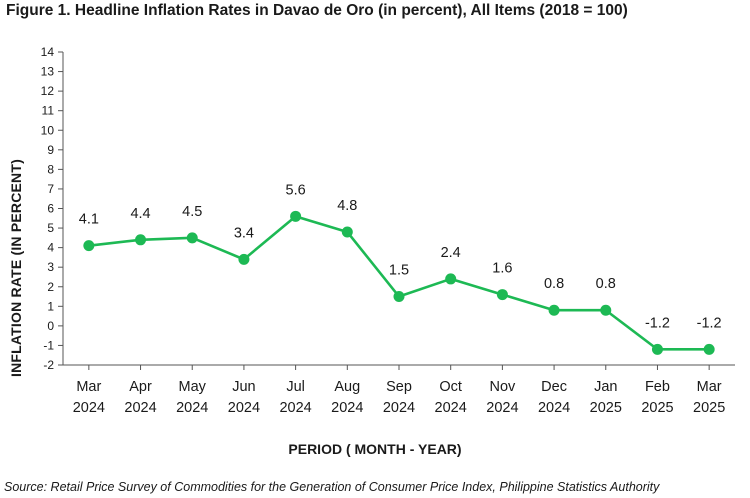  I want to click on x-tick-label-month: Sep, so click(399, 387).